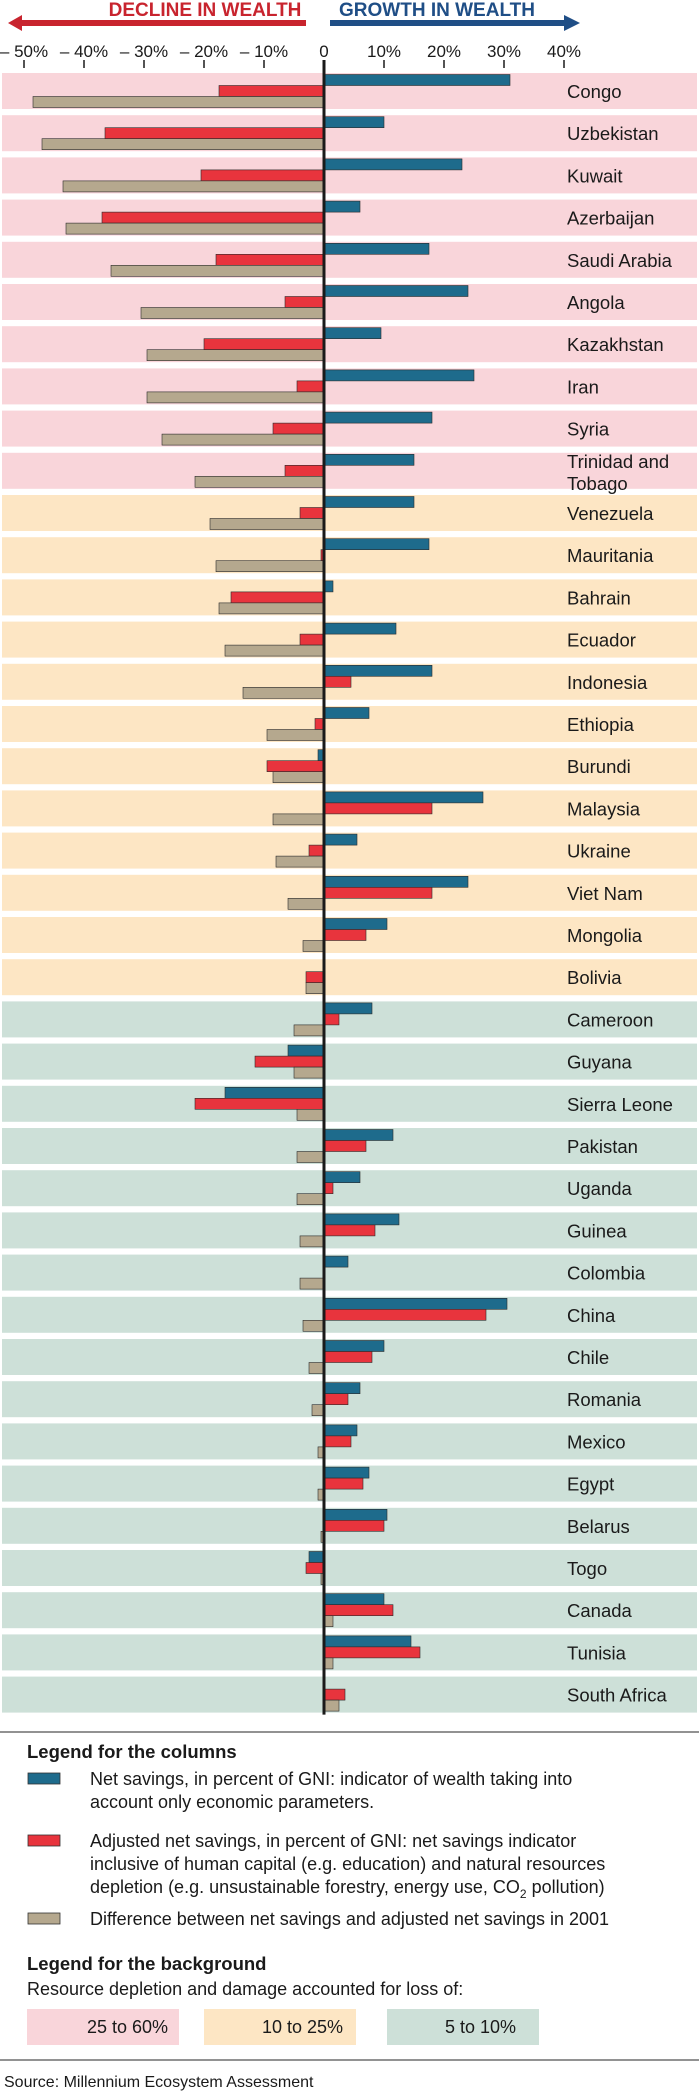 The height and width of the screenshot is (2096, 699). Describe the element at coordinates (618, 472) in the screenshot. I see `country-label: Trinidad and Tobago` at that location.